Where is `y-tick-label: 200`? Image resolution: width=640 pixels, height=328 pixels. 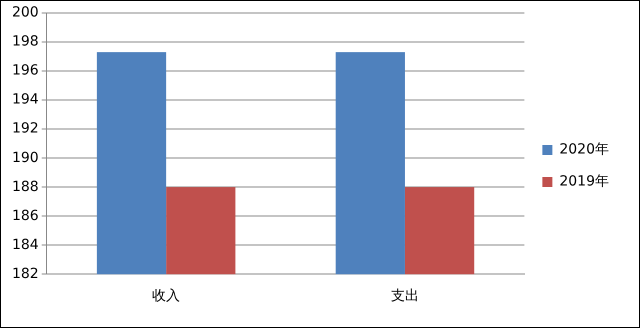 y-tick-label: 200 is located at coordinates (25, 12).